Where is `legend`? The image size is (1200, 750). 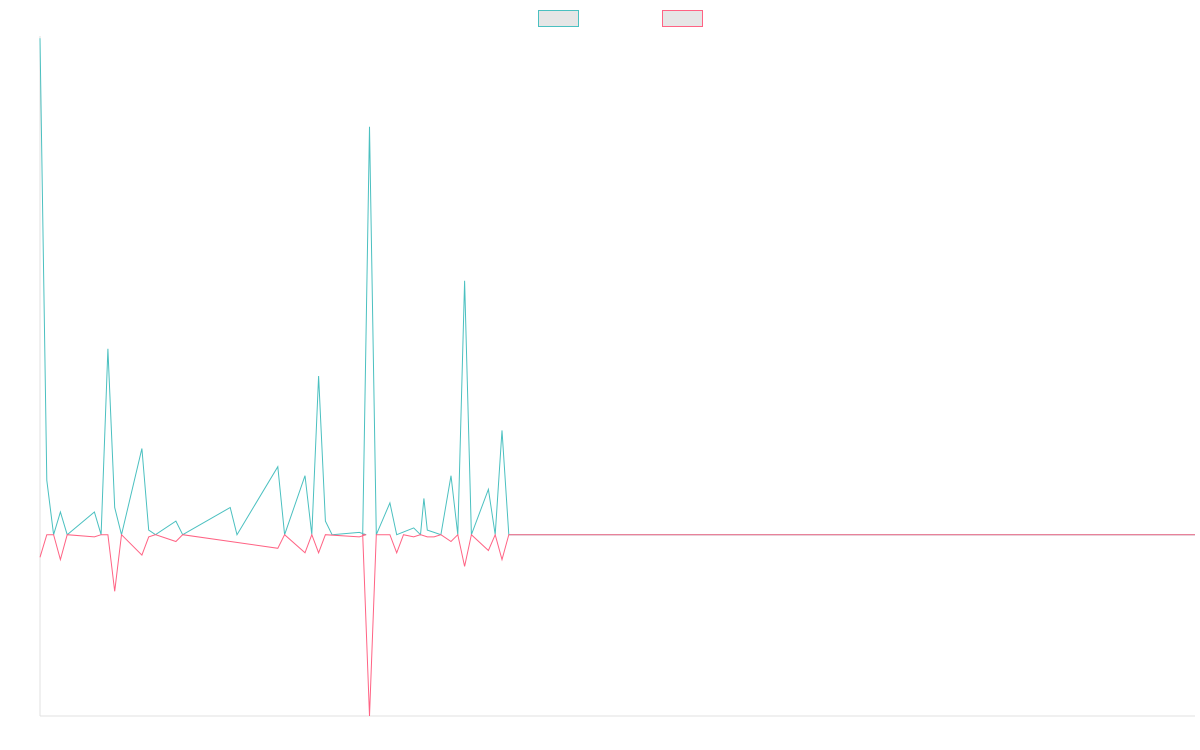
legend is located at coordinates (620, 18).